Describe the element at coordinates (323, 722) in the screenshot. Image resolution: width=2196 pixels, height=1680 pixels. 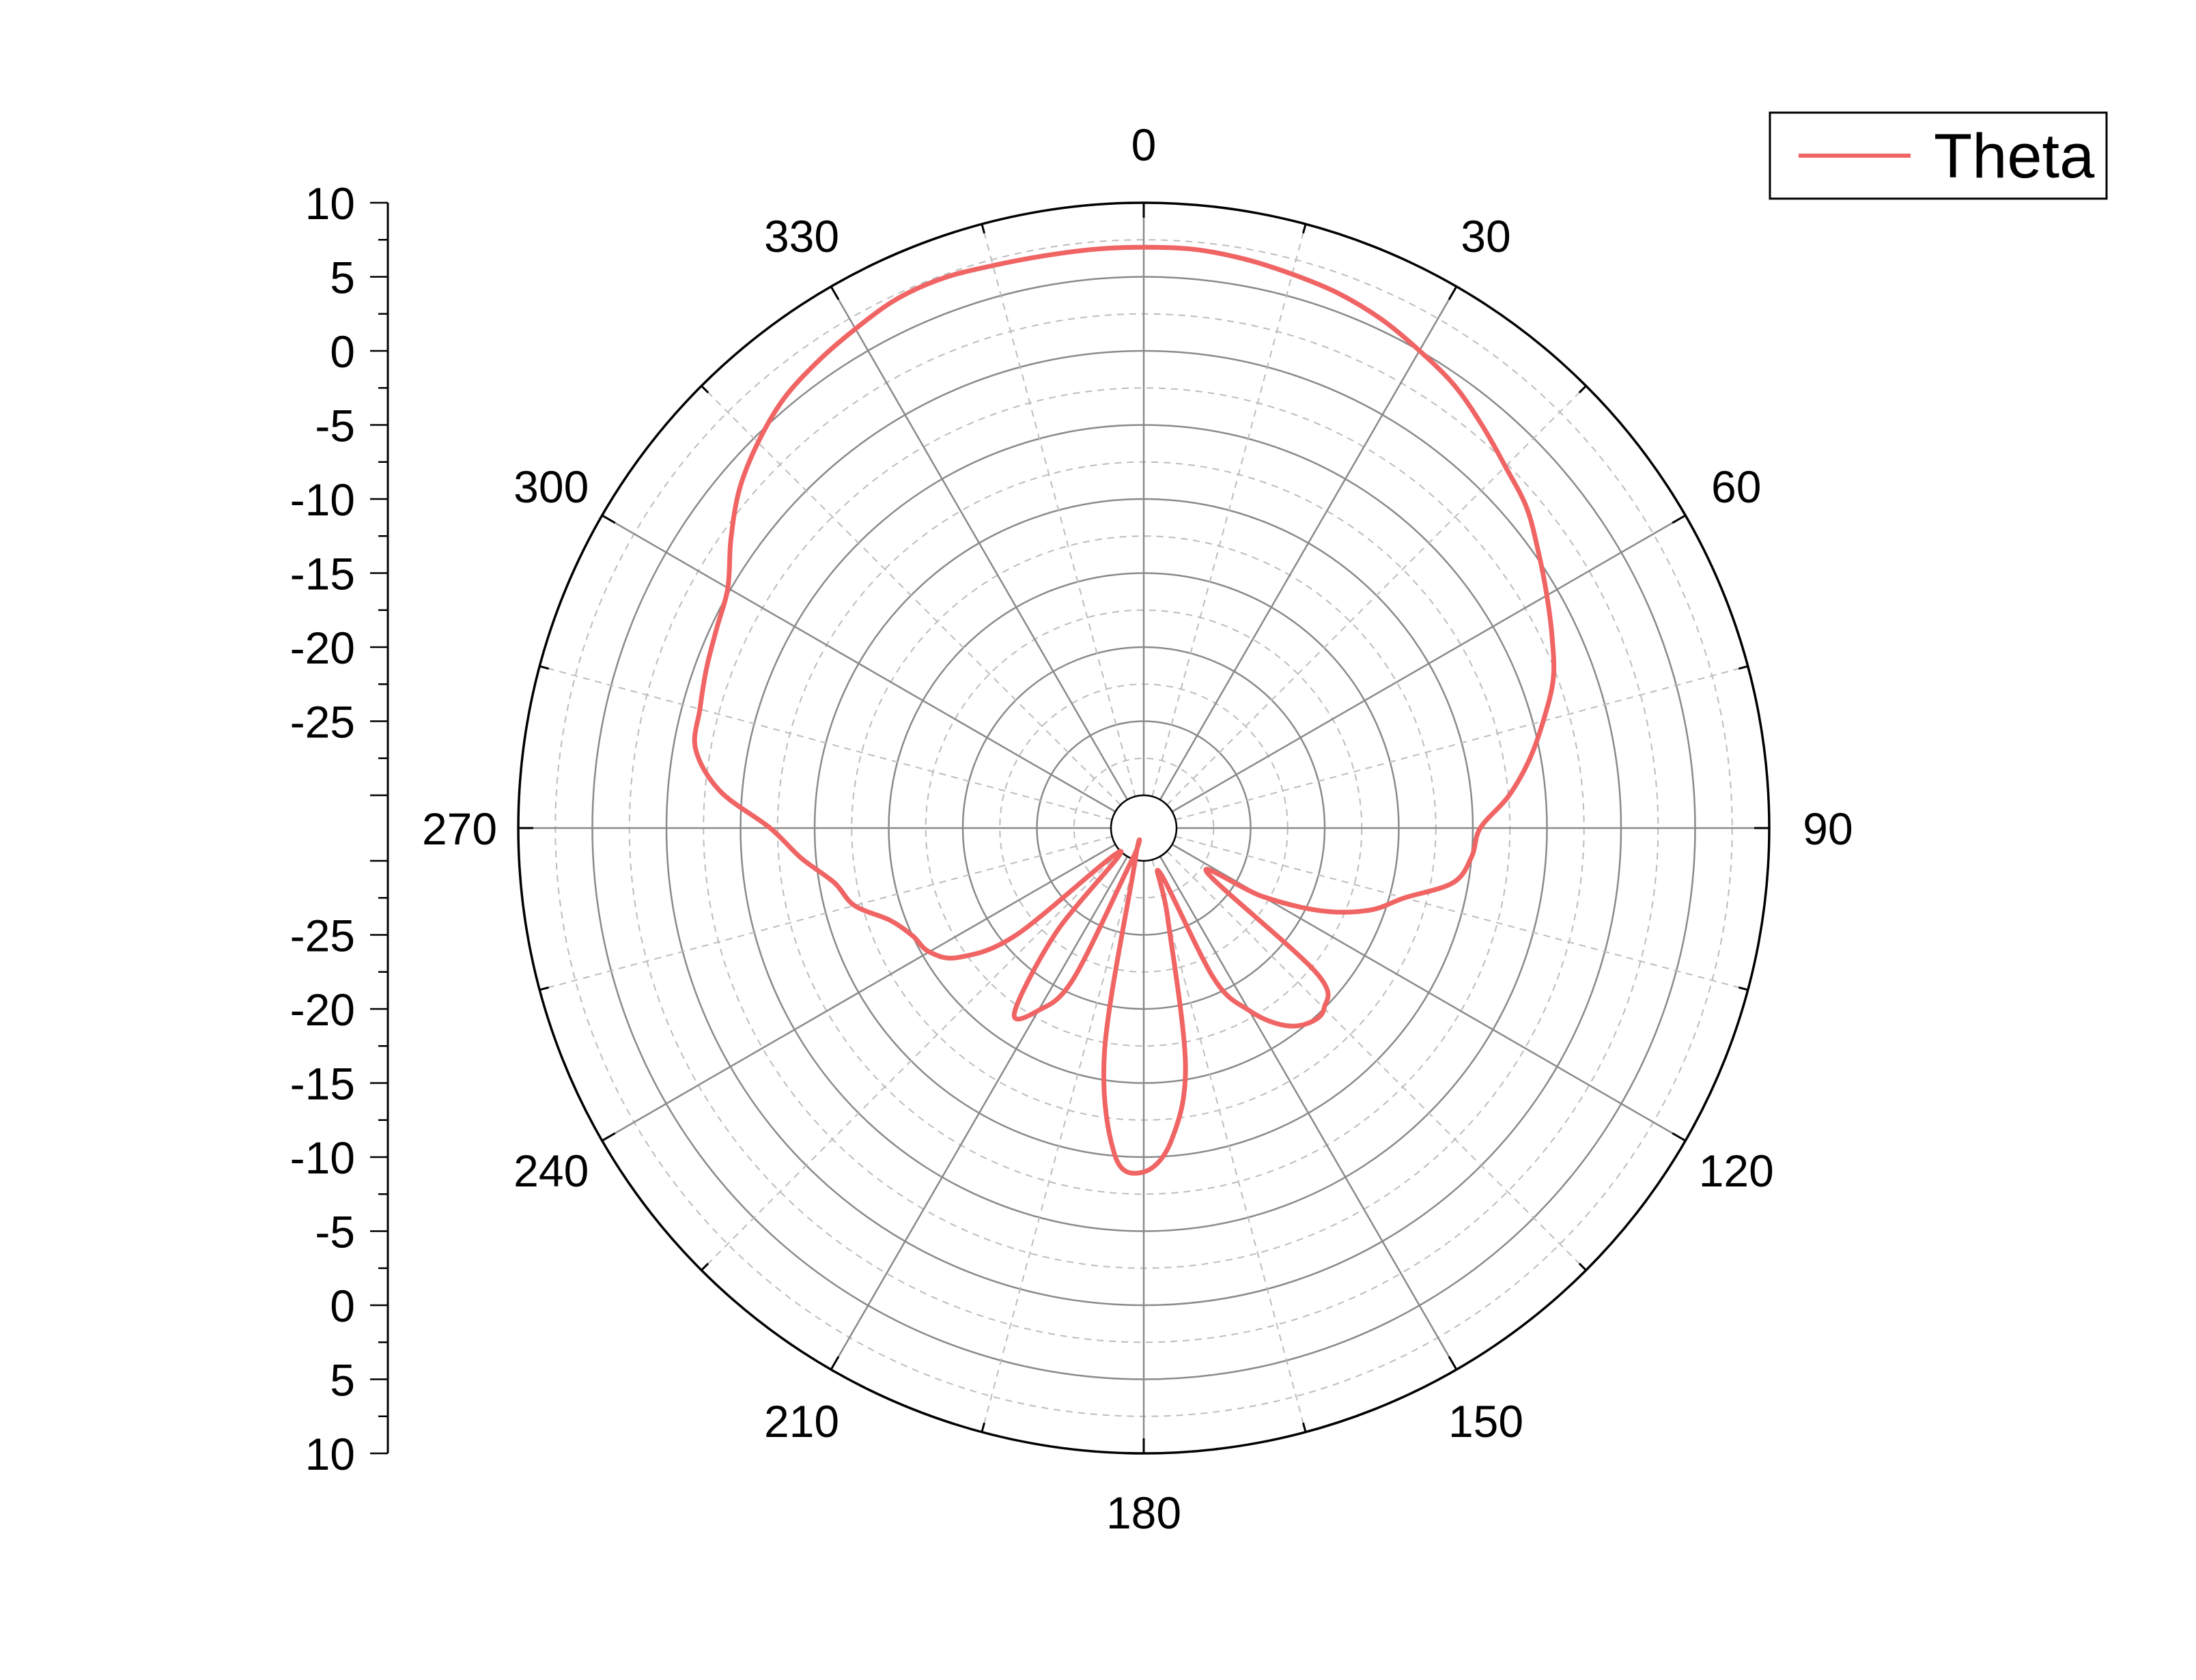
I see `radial-tick-label-upper: -25` at that location.